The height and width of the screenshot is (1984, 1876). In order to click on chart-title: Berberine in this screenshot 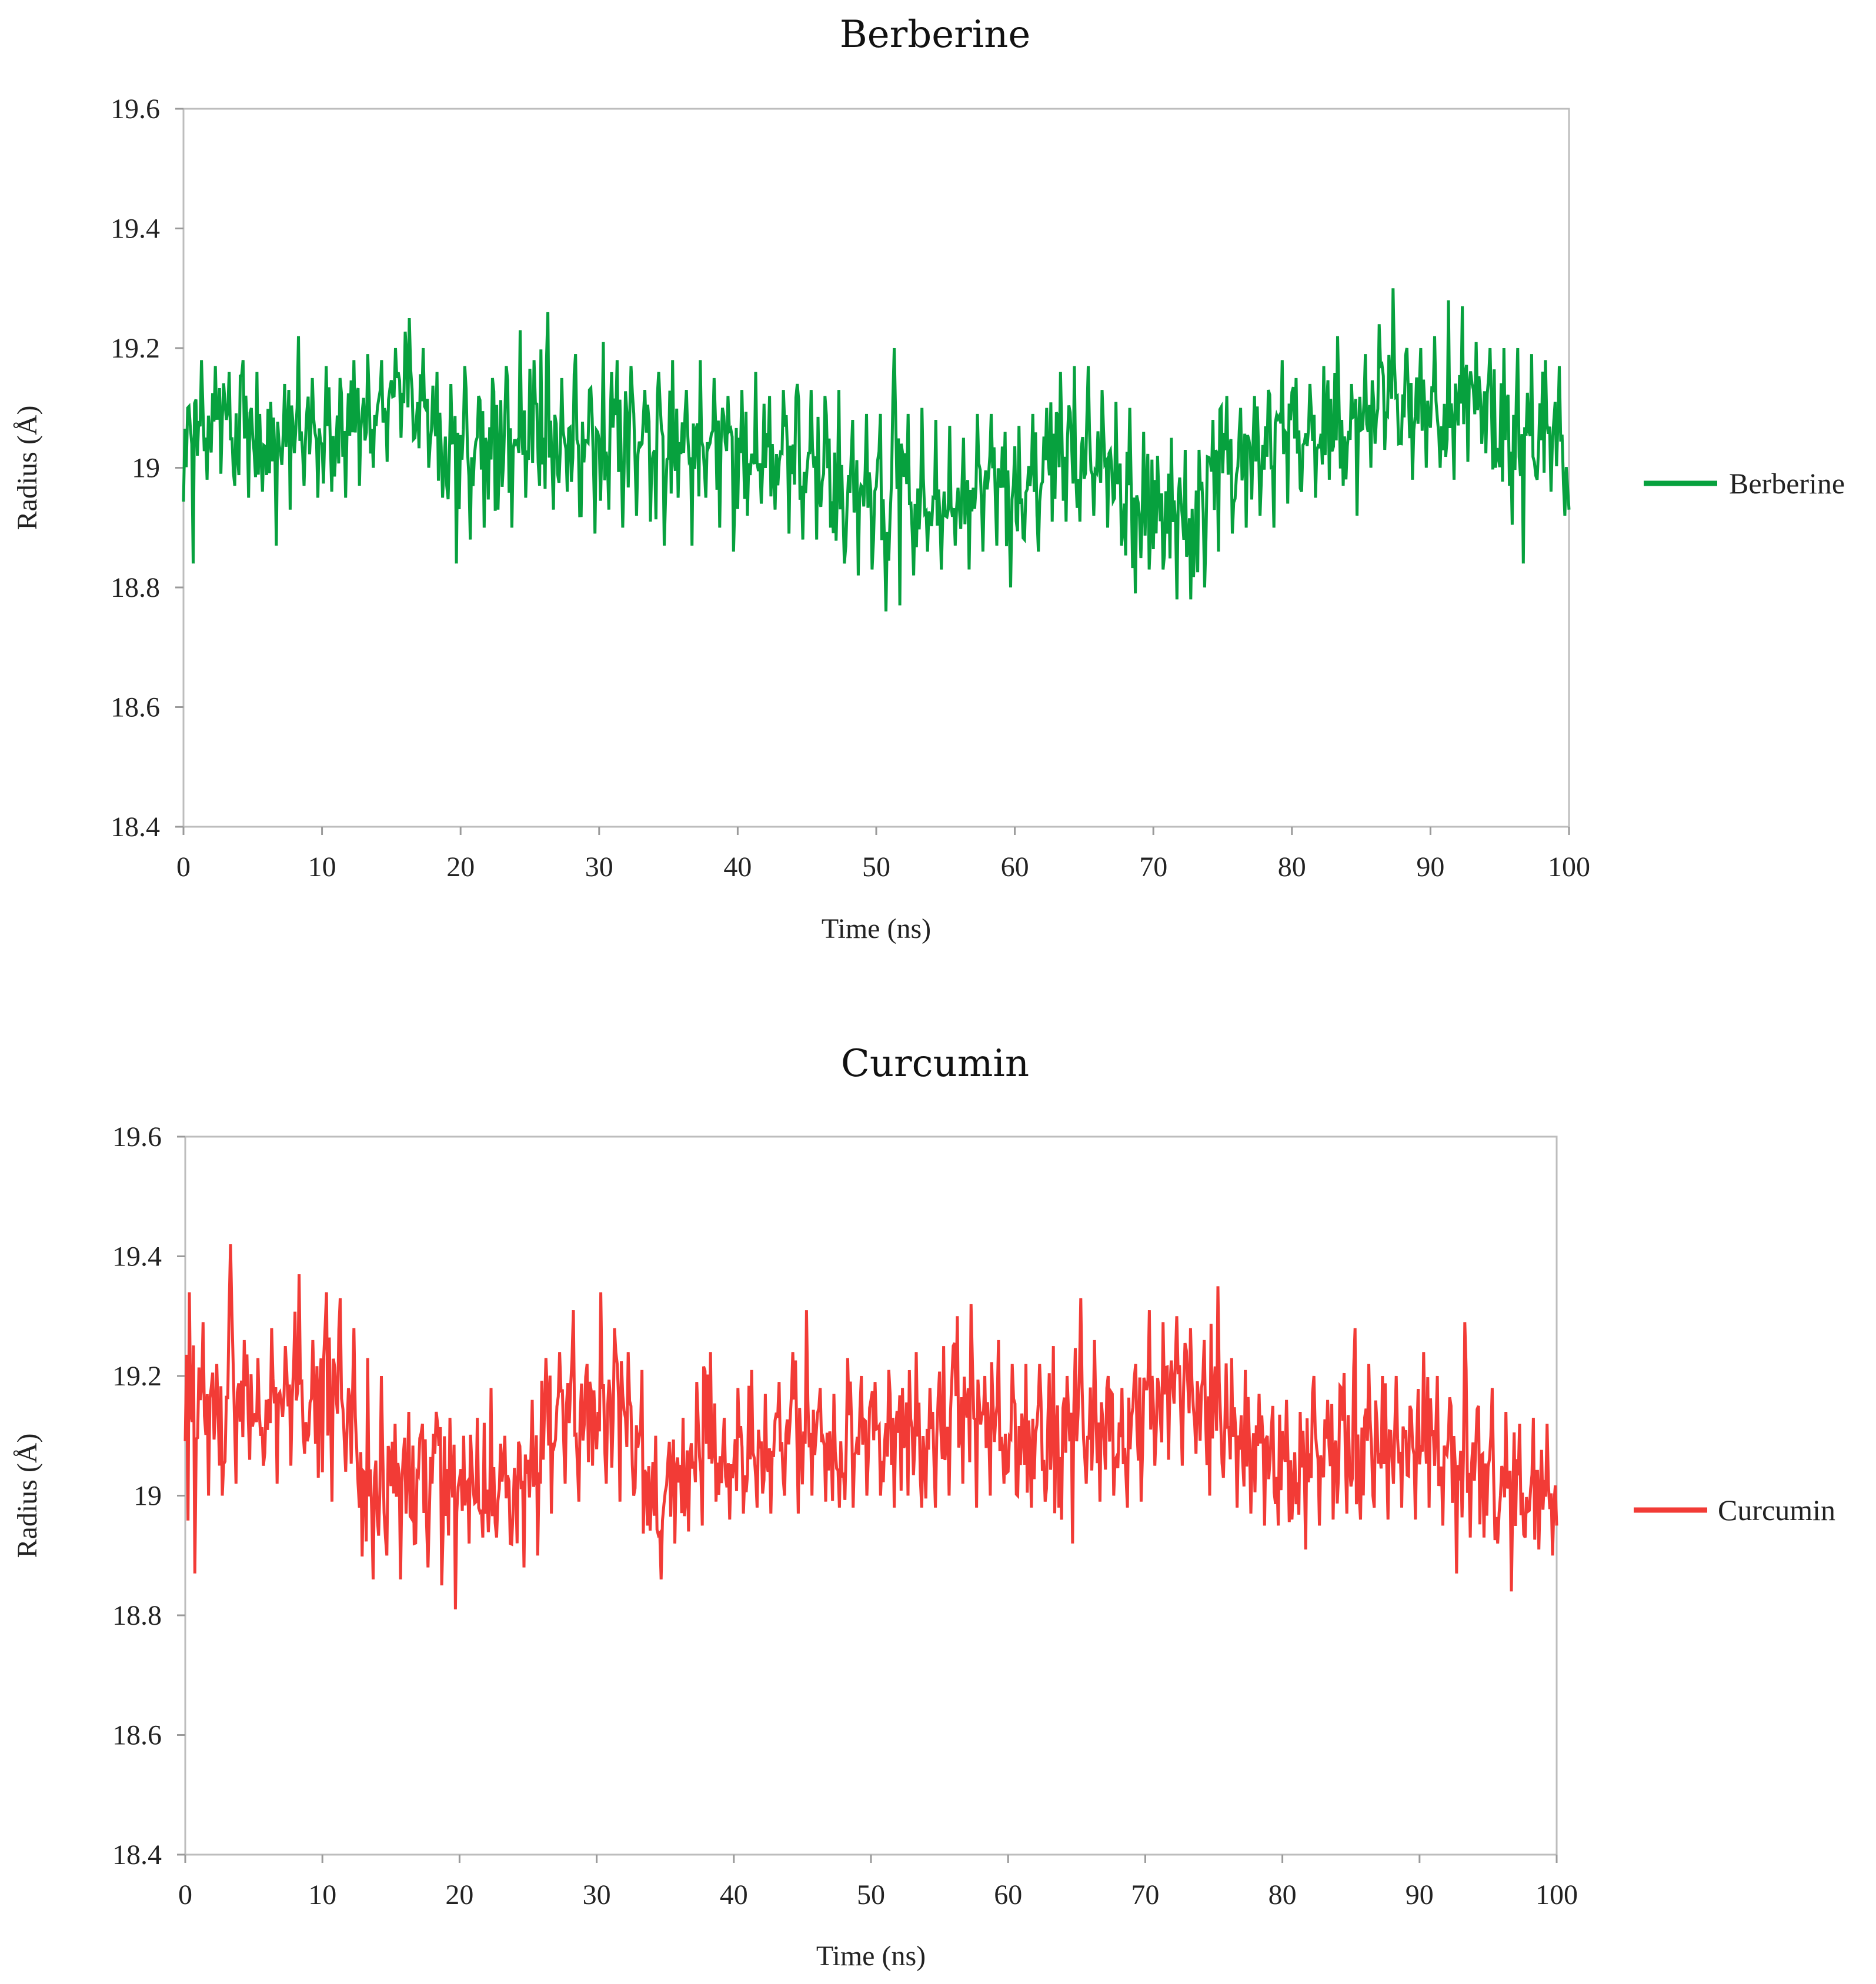, I will do `click(935, 34)`.